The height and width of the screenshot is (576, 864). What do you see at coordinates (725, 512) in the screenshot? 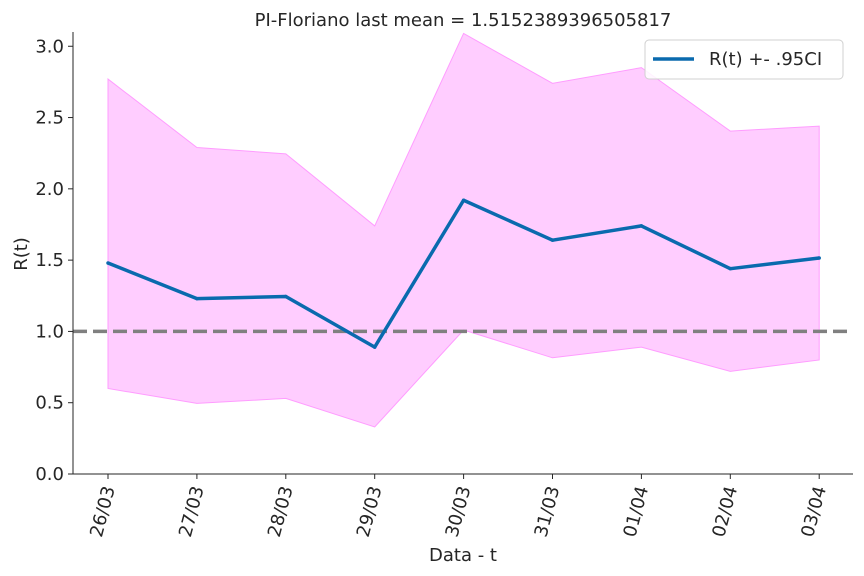
I see `x-tick-label: 02/04` at bounding box center [725, 512].